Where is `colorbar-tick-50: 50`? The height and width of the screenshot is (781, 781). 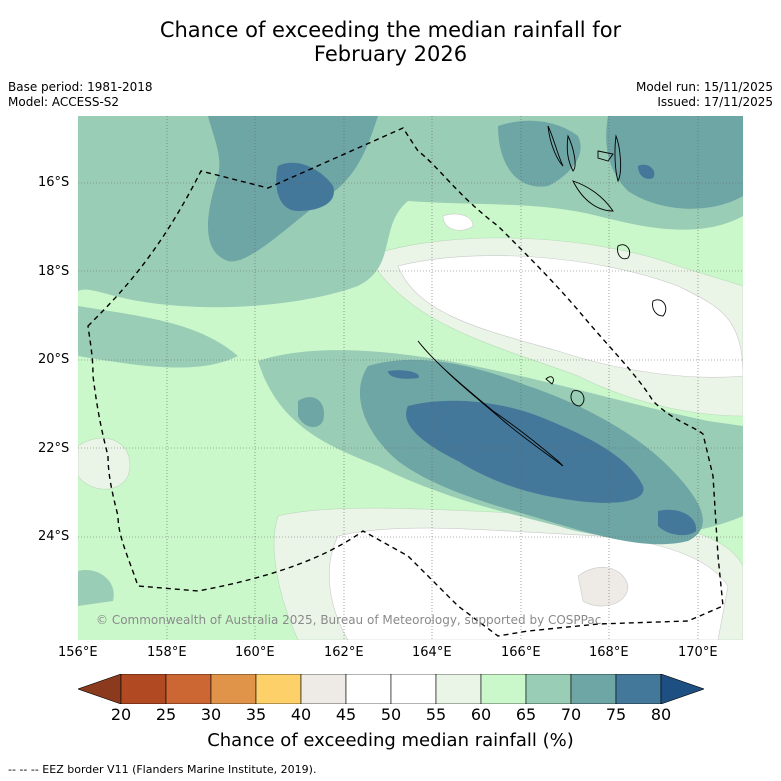 colorbar-tick-50: 50 is located at coordinates (391, 714).